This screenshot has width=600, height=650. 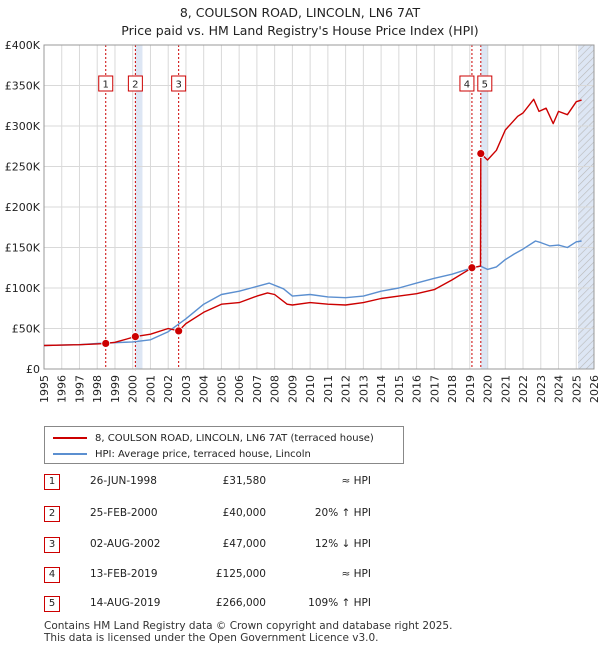 I want to click on y-tick-label: £150K, so click(x=23, y=248).